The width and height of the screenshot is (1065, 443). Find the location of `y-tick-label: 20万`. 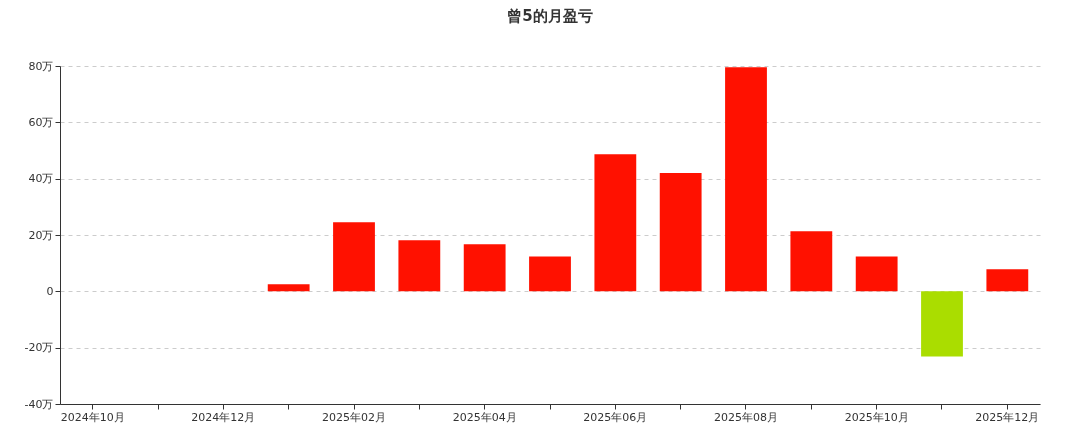

y-tick-label: 20万 is located at coordinates (41, 235).